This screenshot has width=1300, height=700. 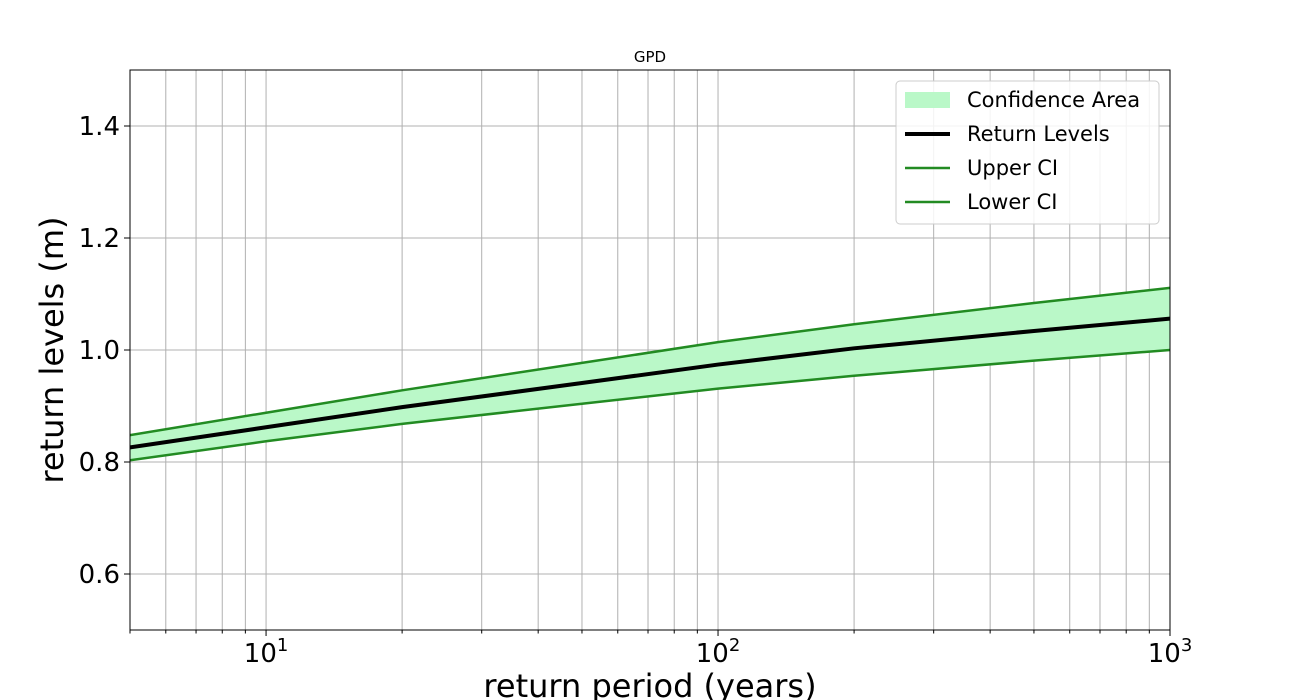 I want to click on y-tick-label: 0.8, so click(x=99, y=463).